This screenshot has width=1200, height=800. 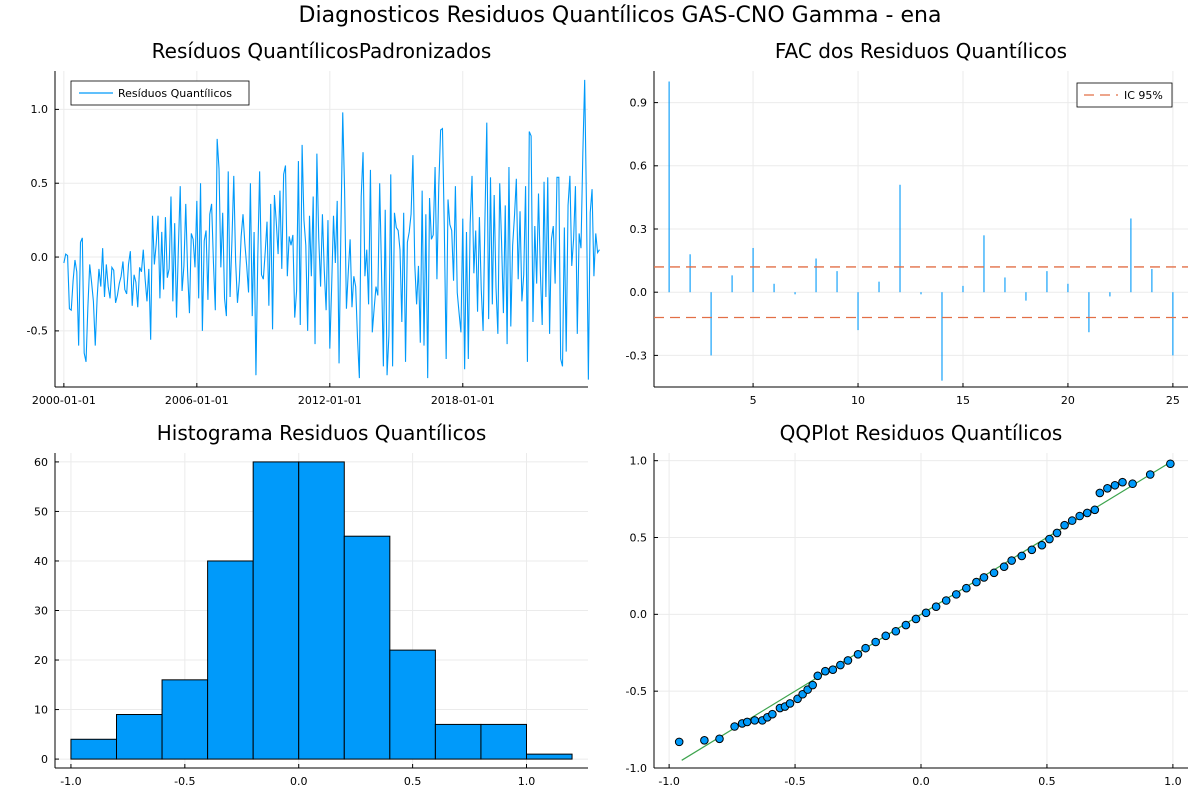 I want to click on x-tick-label: 2006-01-01, so click(x=197, y=400).